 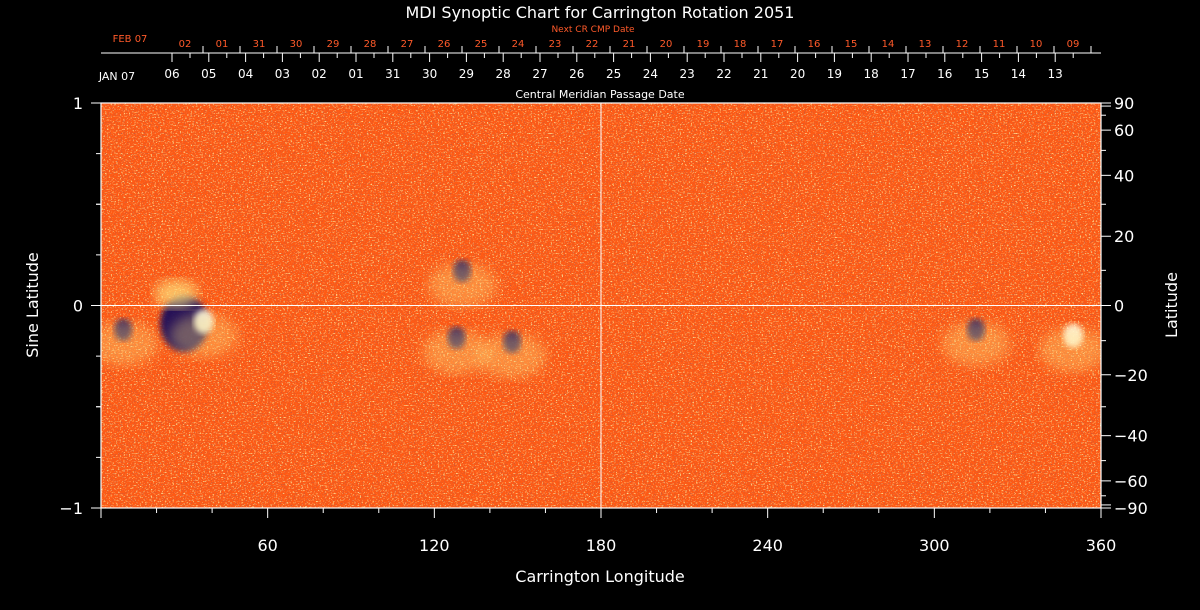 What do you see at coordinates (555, 44) in the screenshot?
I see `next-cmp-date: 23` at bounding box center [555, 44].